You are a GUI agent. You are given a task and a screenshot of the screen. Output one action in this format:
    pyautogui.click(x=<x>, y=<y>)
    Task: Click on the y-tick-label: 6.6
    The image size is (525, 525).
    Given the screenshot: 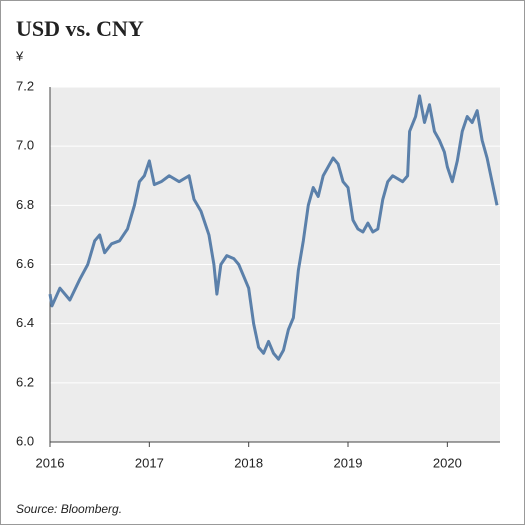 What is the action you would take?
    pyautogui.click(x=25, y=263)
    